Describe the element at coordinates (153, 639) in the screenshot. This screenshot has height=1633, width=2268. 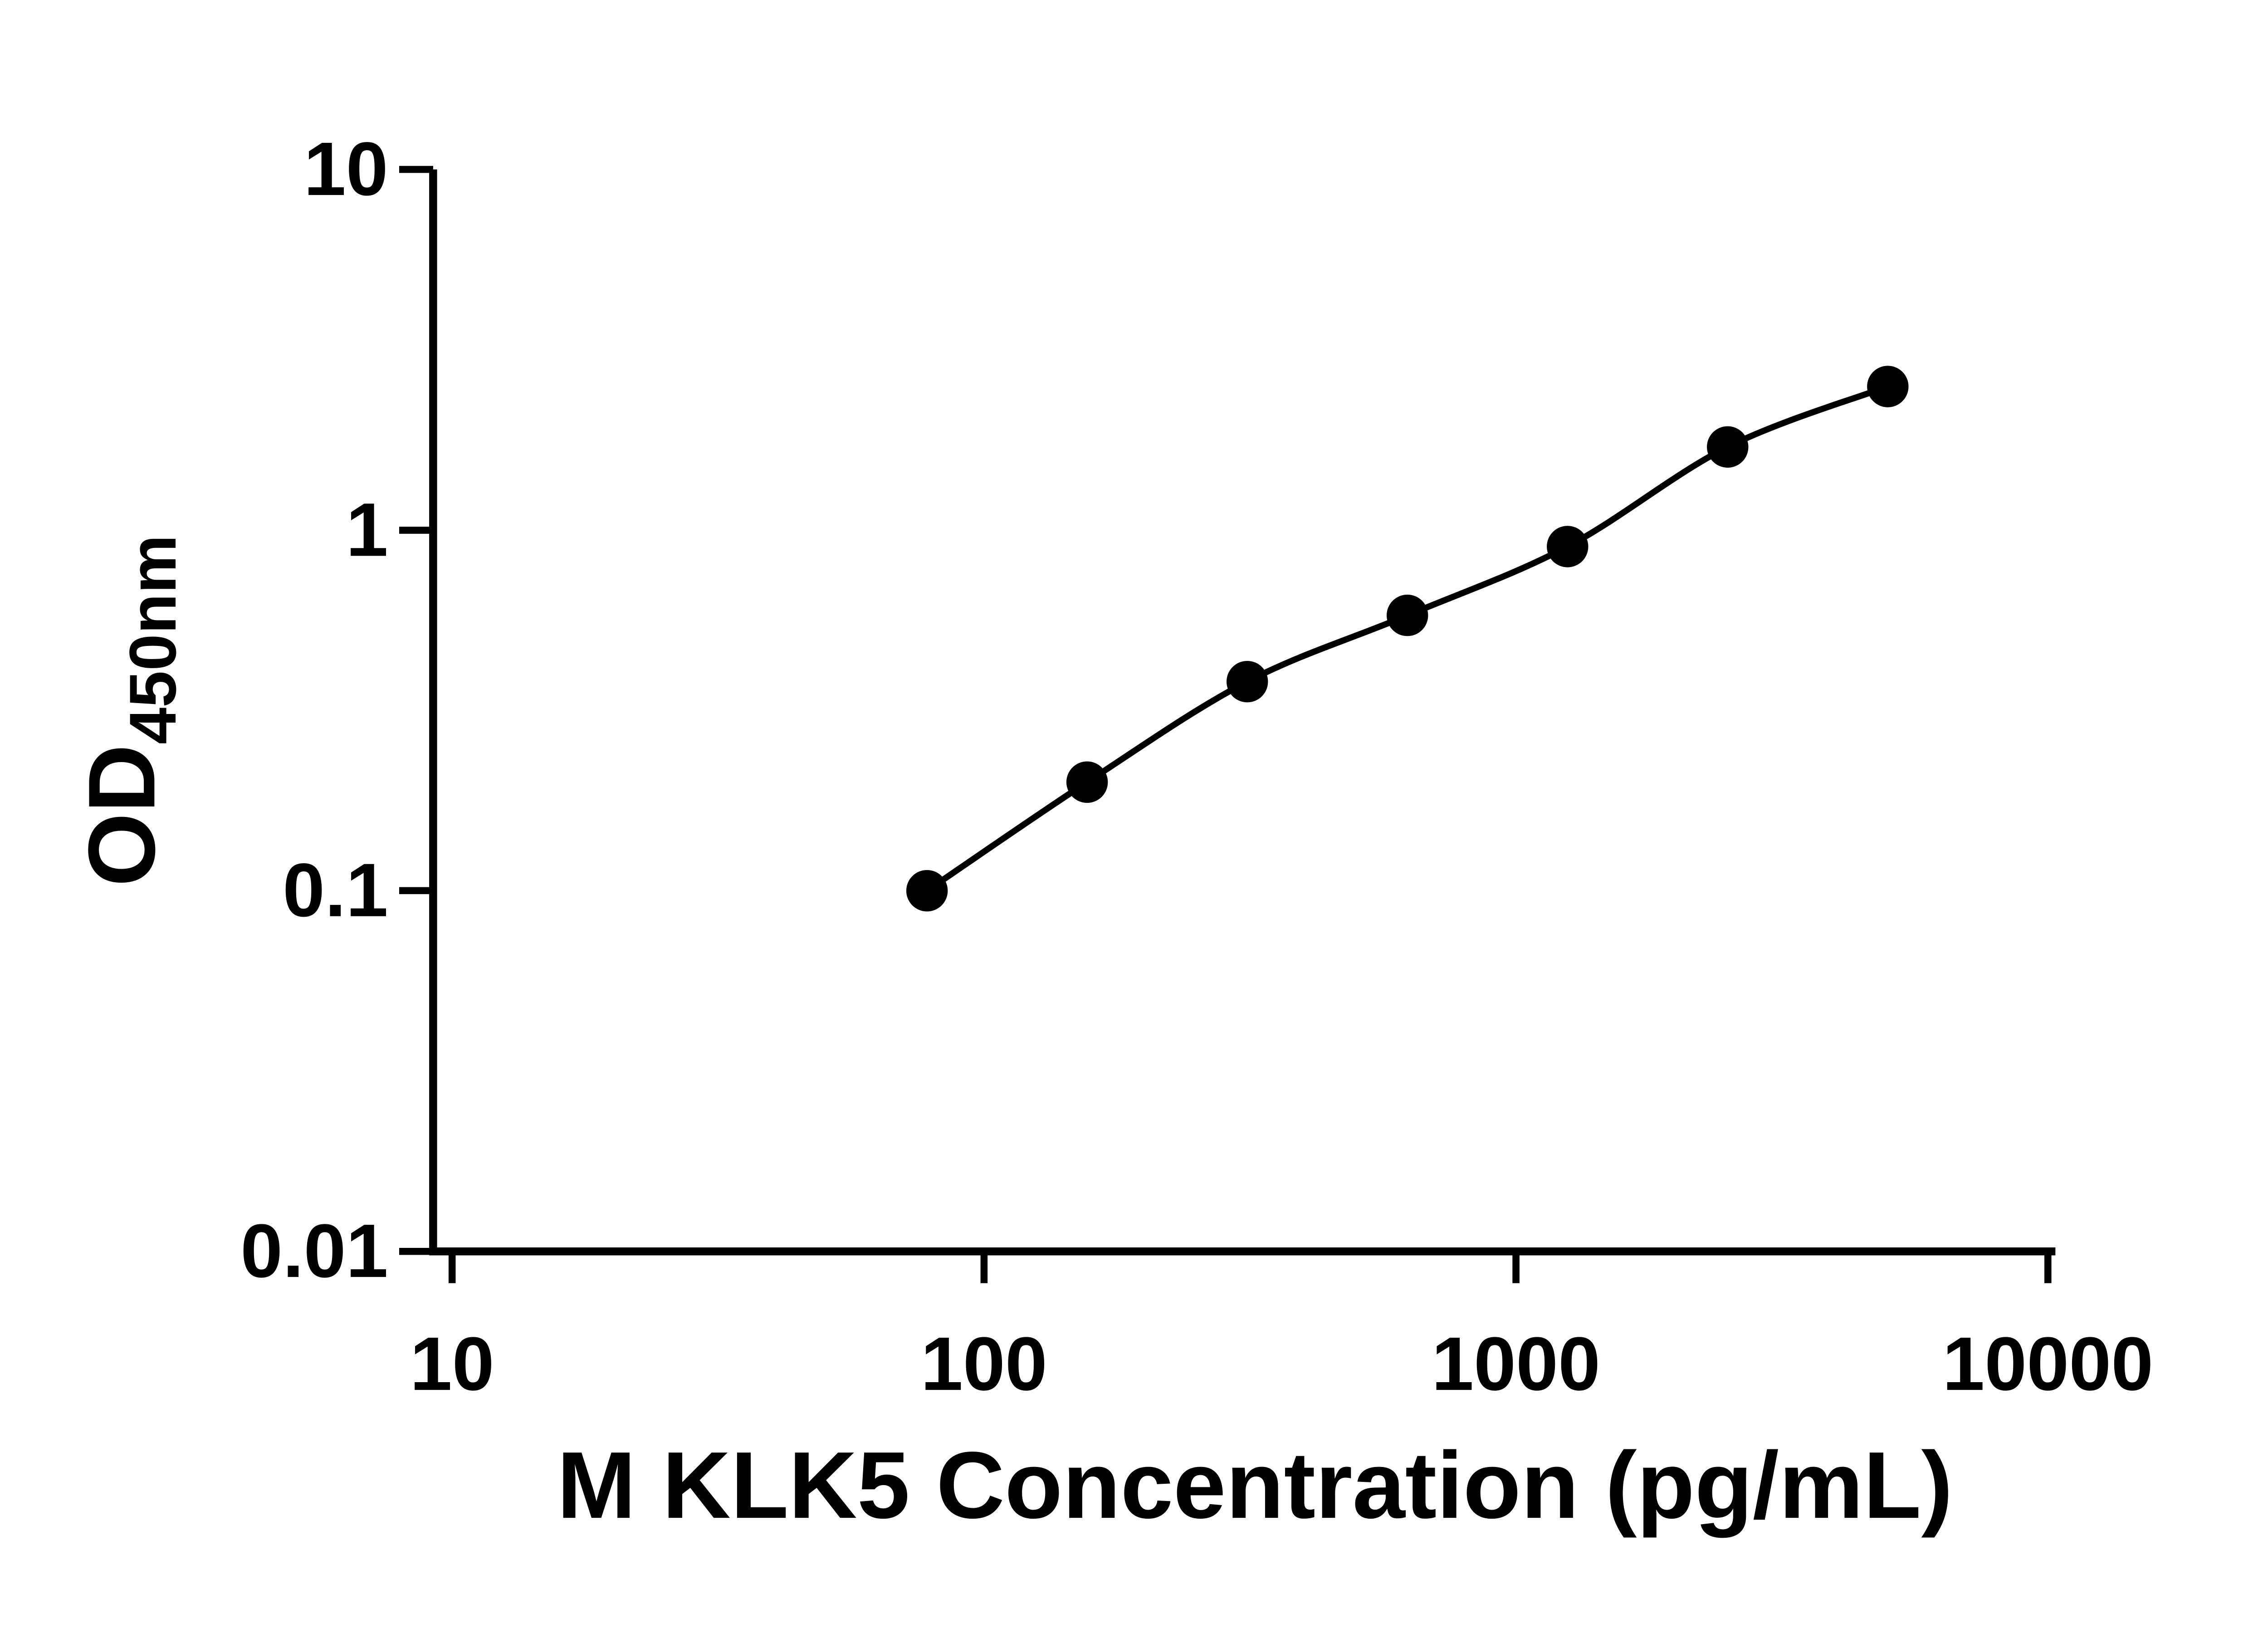
I see `y-axis-title-sub: 450nm` at that location.